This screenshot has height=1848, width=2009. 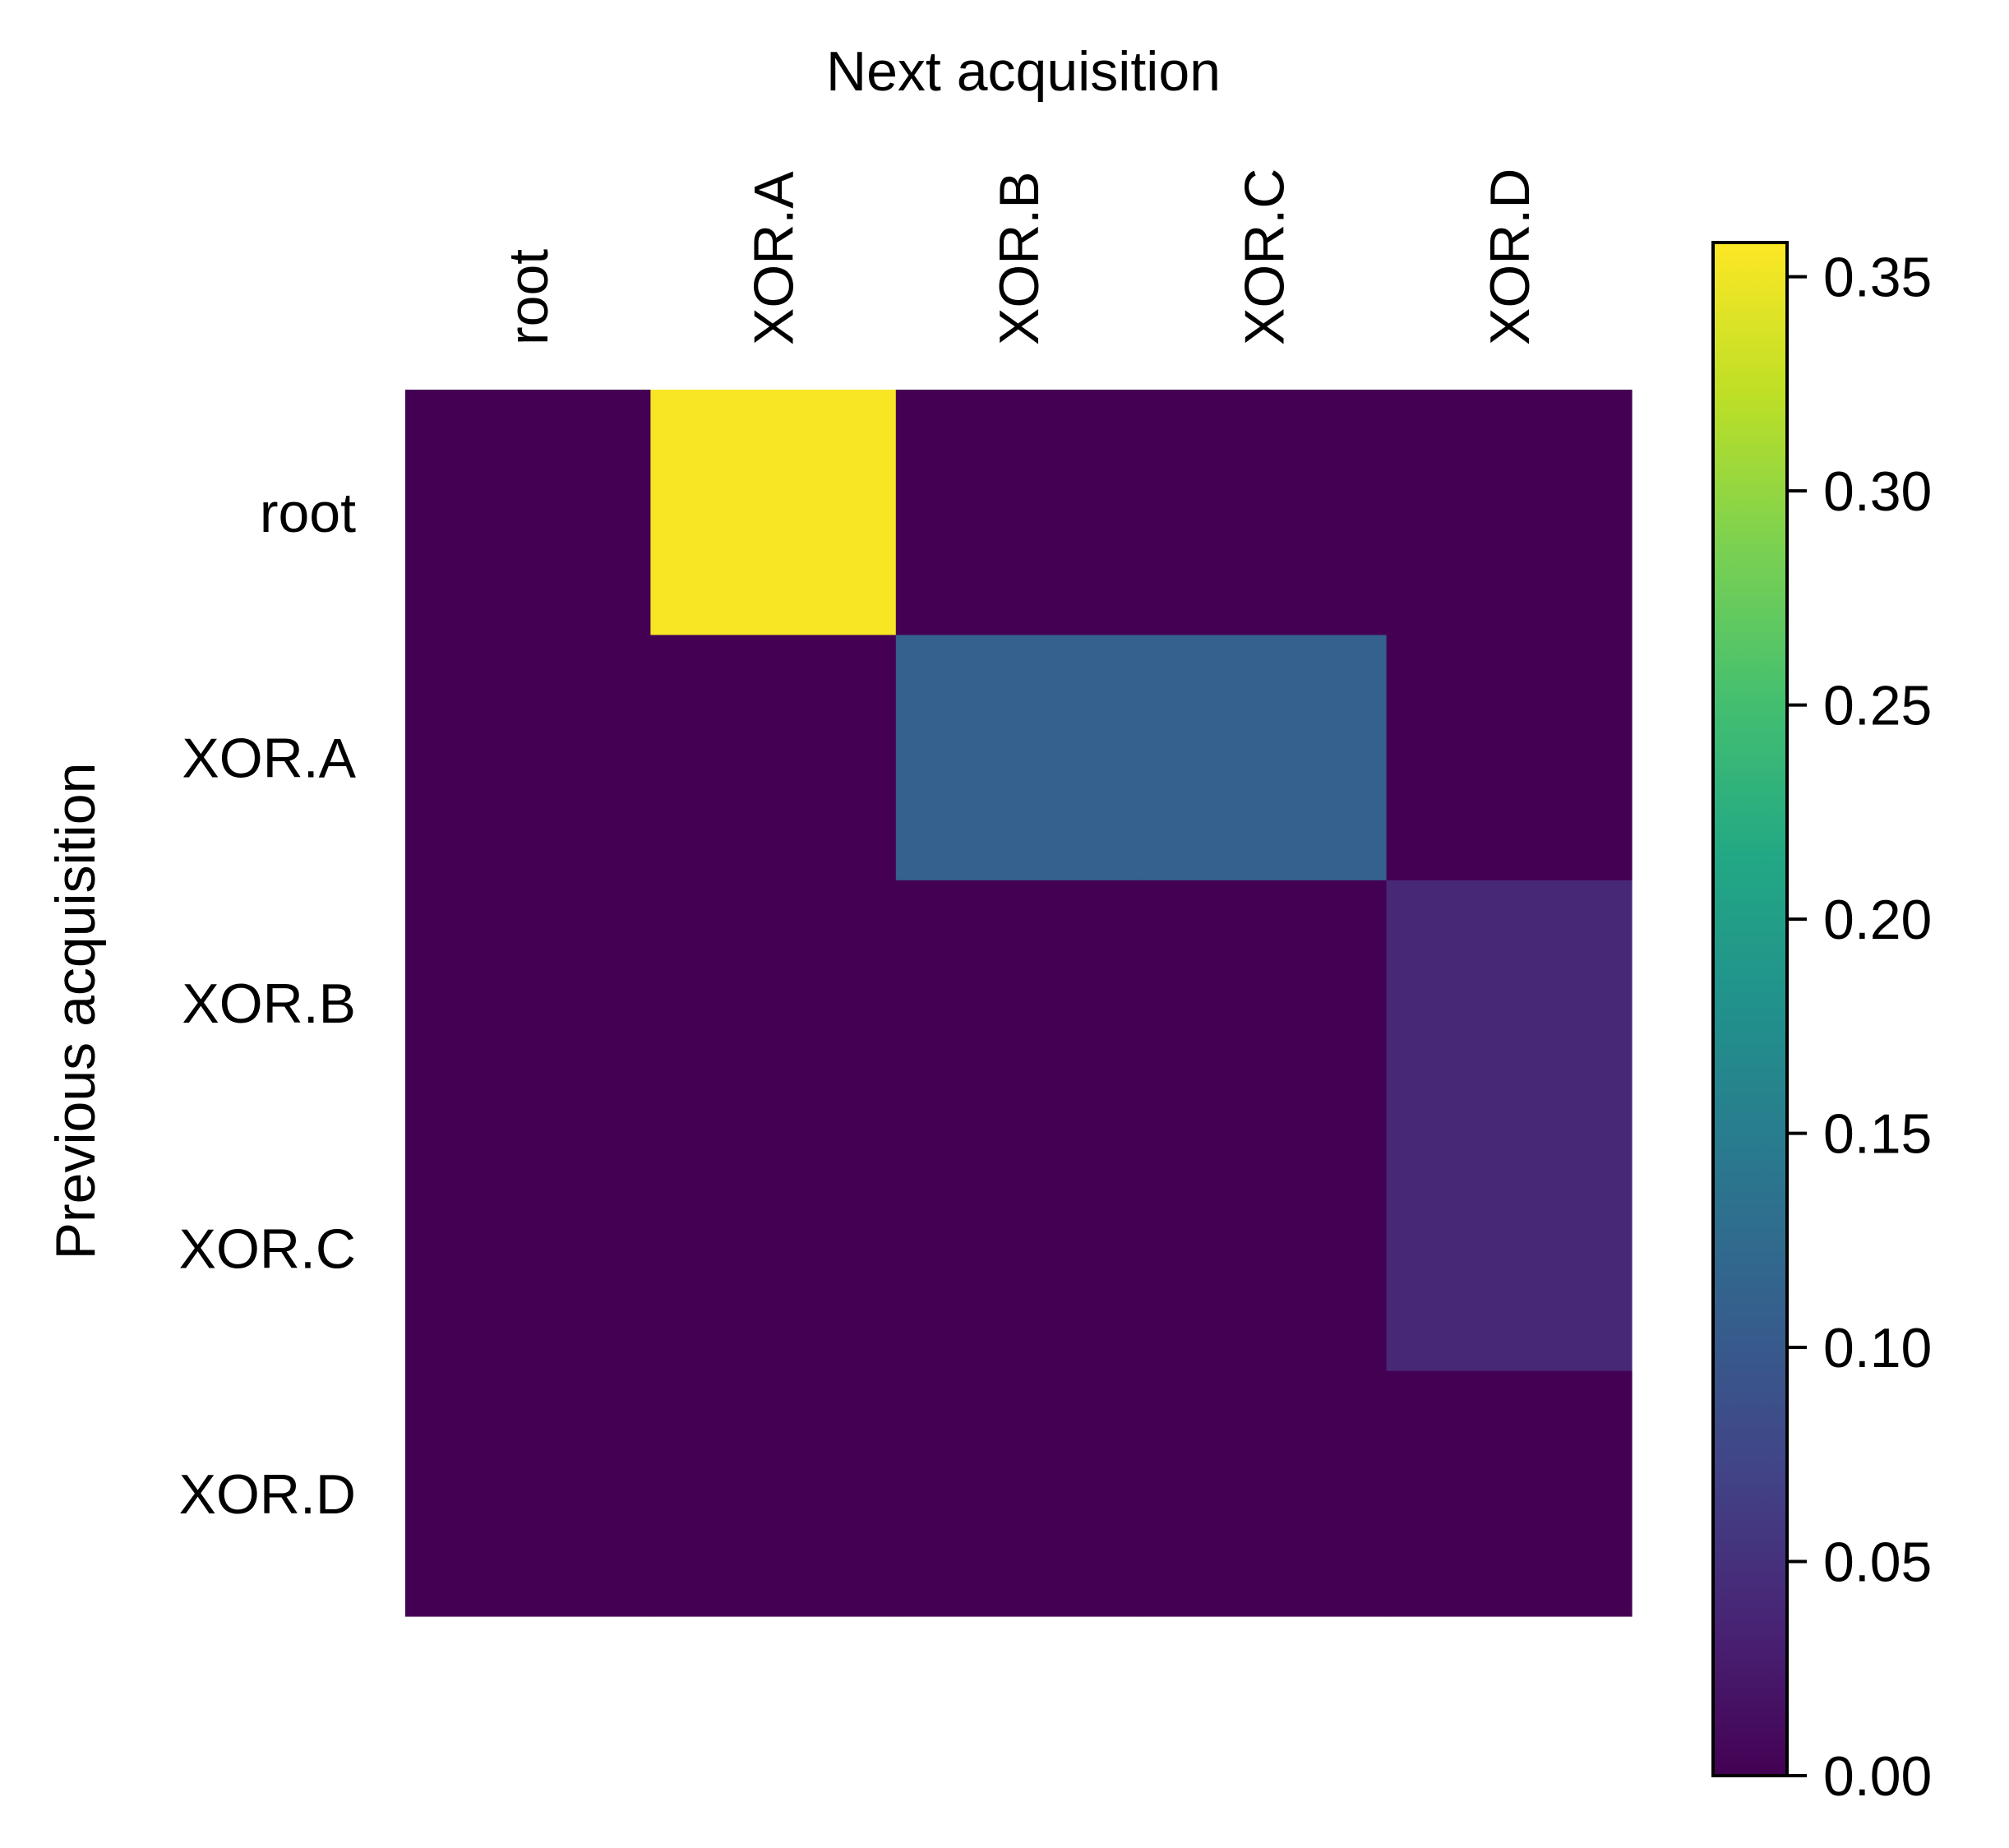 What do you see at coordinates (1877, 1348) in the screenshot?
I see `colorbar-tick-label: 0.10` at bounding box center [1877, 1348].